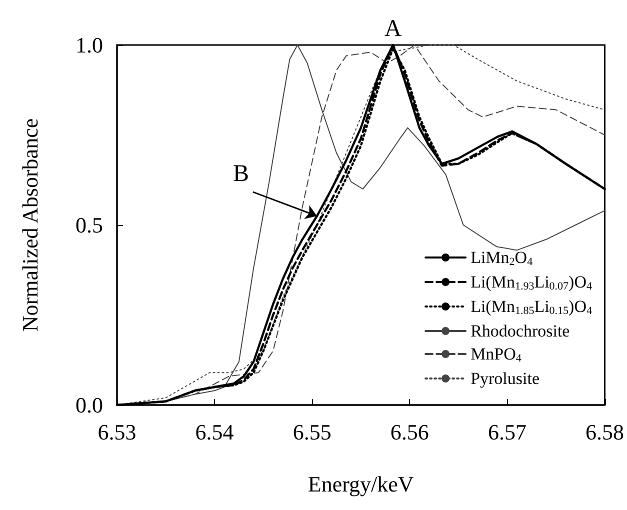  Describe the element at coordinates (89, 45) in the screenshot. I see `y-tick-label: 1.0` at that location.